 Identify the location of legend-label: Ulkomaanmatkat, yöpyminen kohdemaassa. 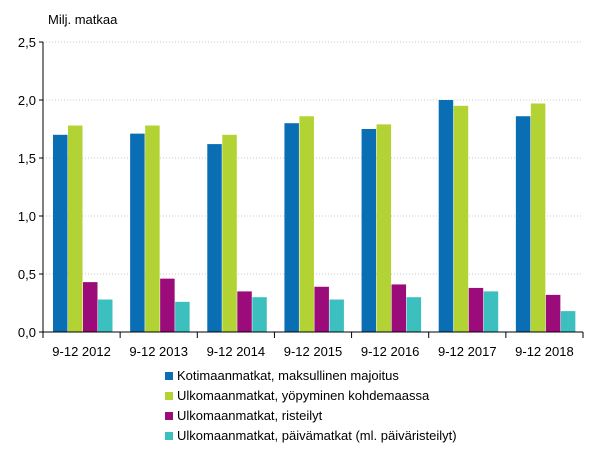
(303, 395).